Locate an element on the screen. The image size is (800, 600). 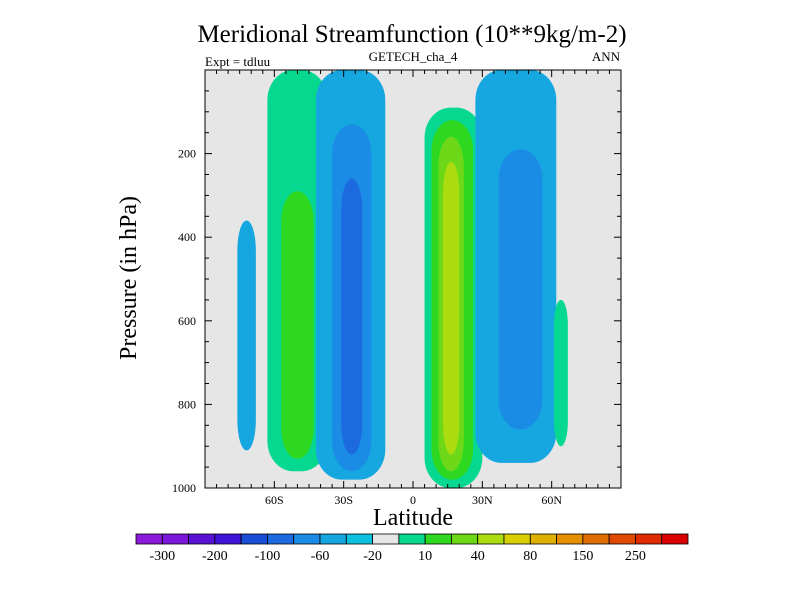
x-axis-label: Latitude is located at coordinates (413, 518).